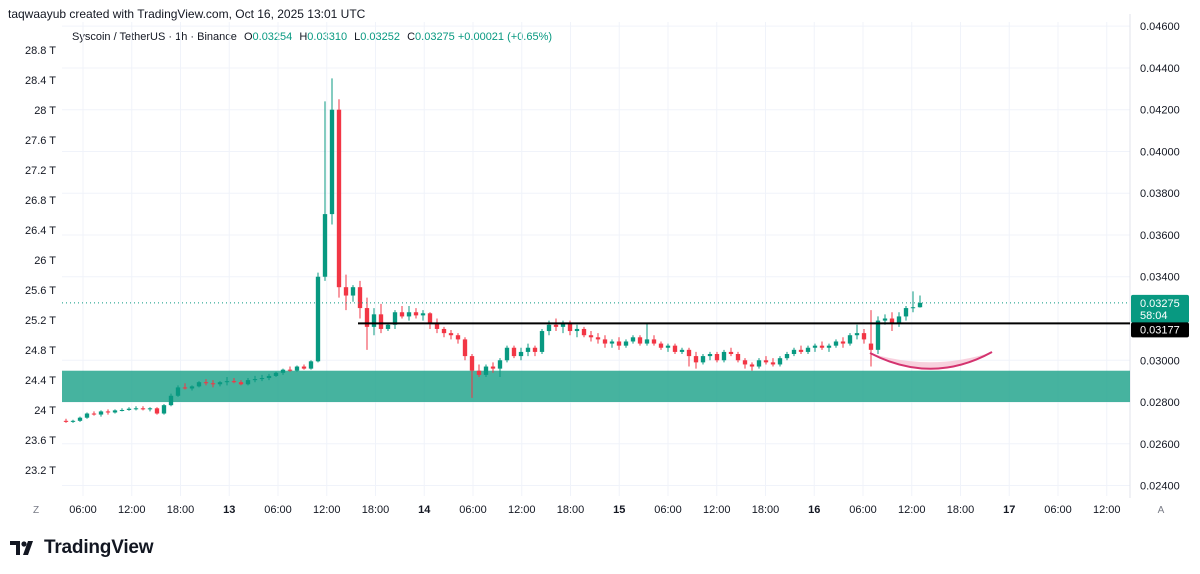  I want to click on cup-arc, so click(931, 360).